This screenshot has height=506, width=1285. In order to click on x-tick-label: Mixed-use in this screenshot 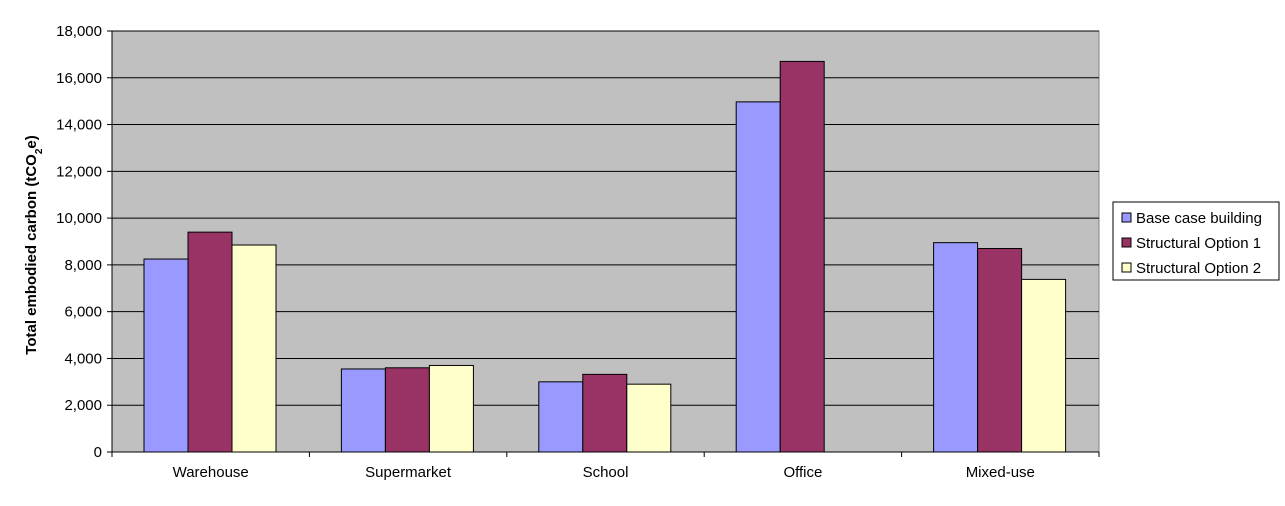, I will do `click(1000, 472)`.